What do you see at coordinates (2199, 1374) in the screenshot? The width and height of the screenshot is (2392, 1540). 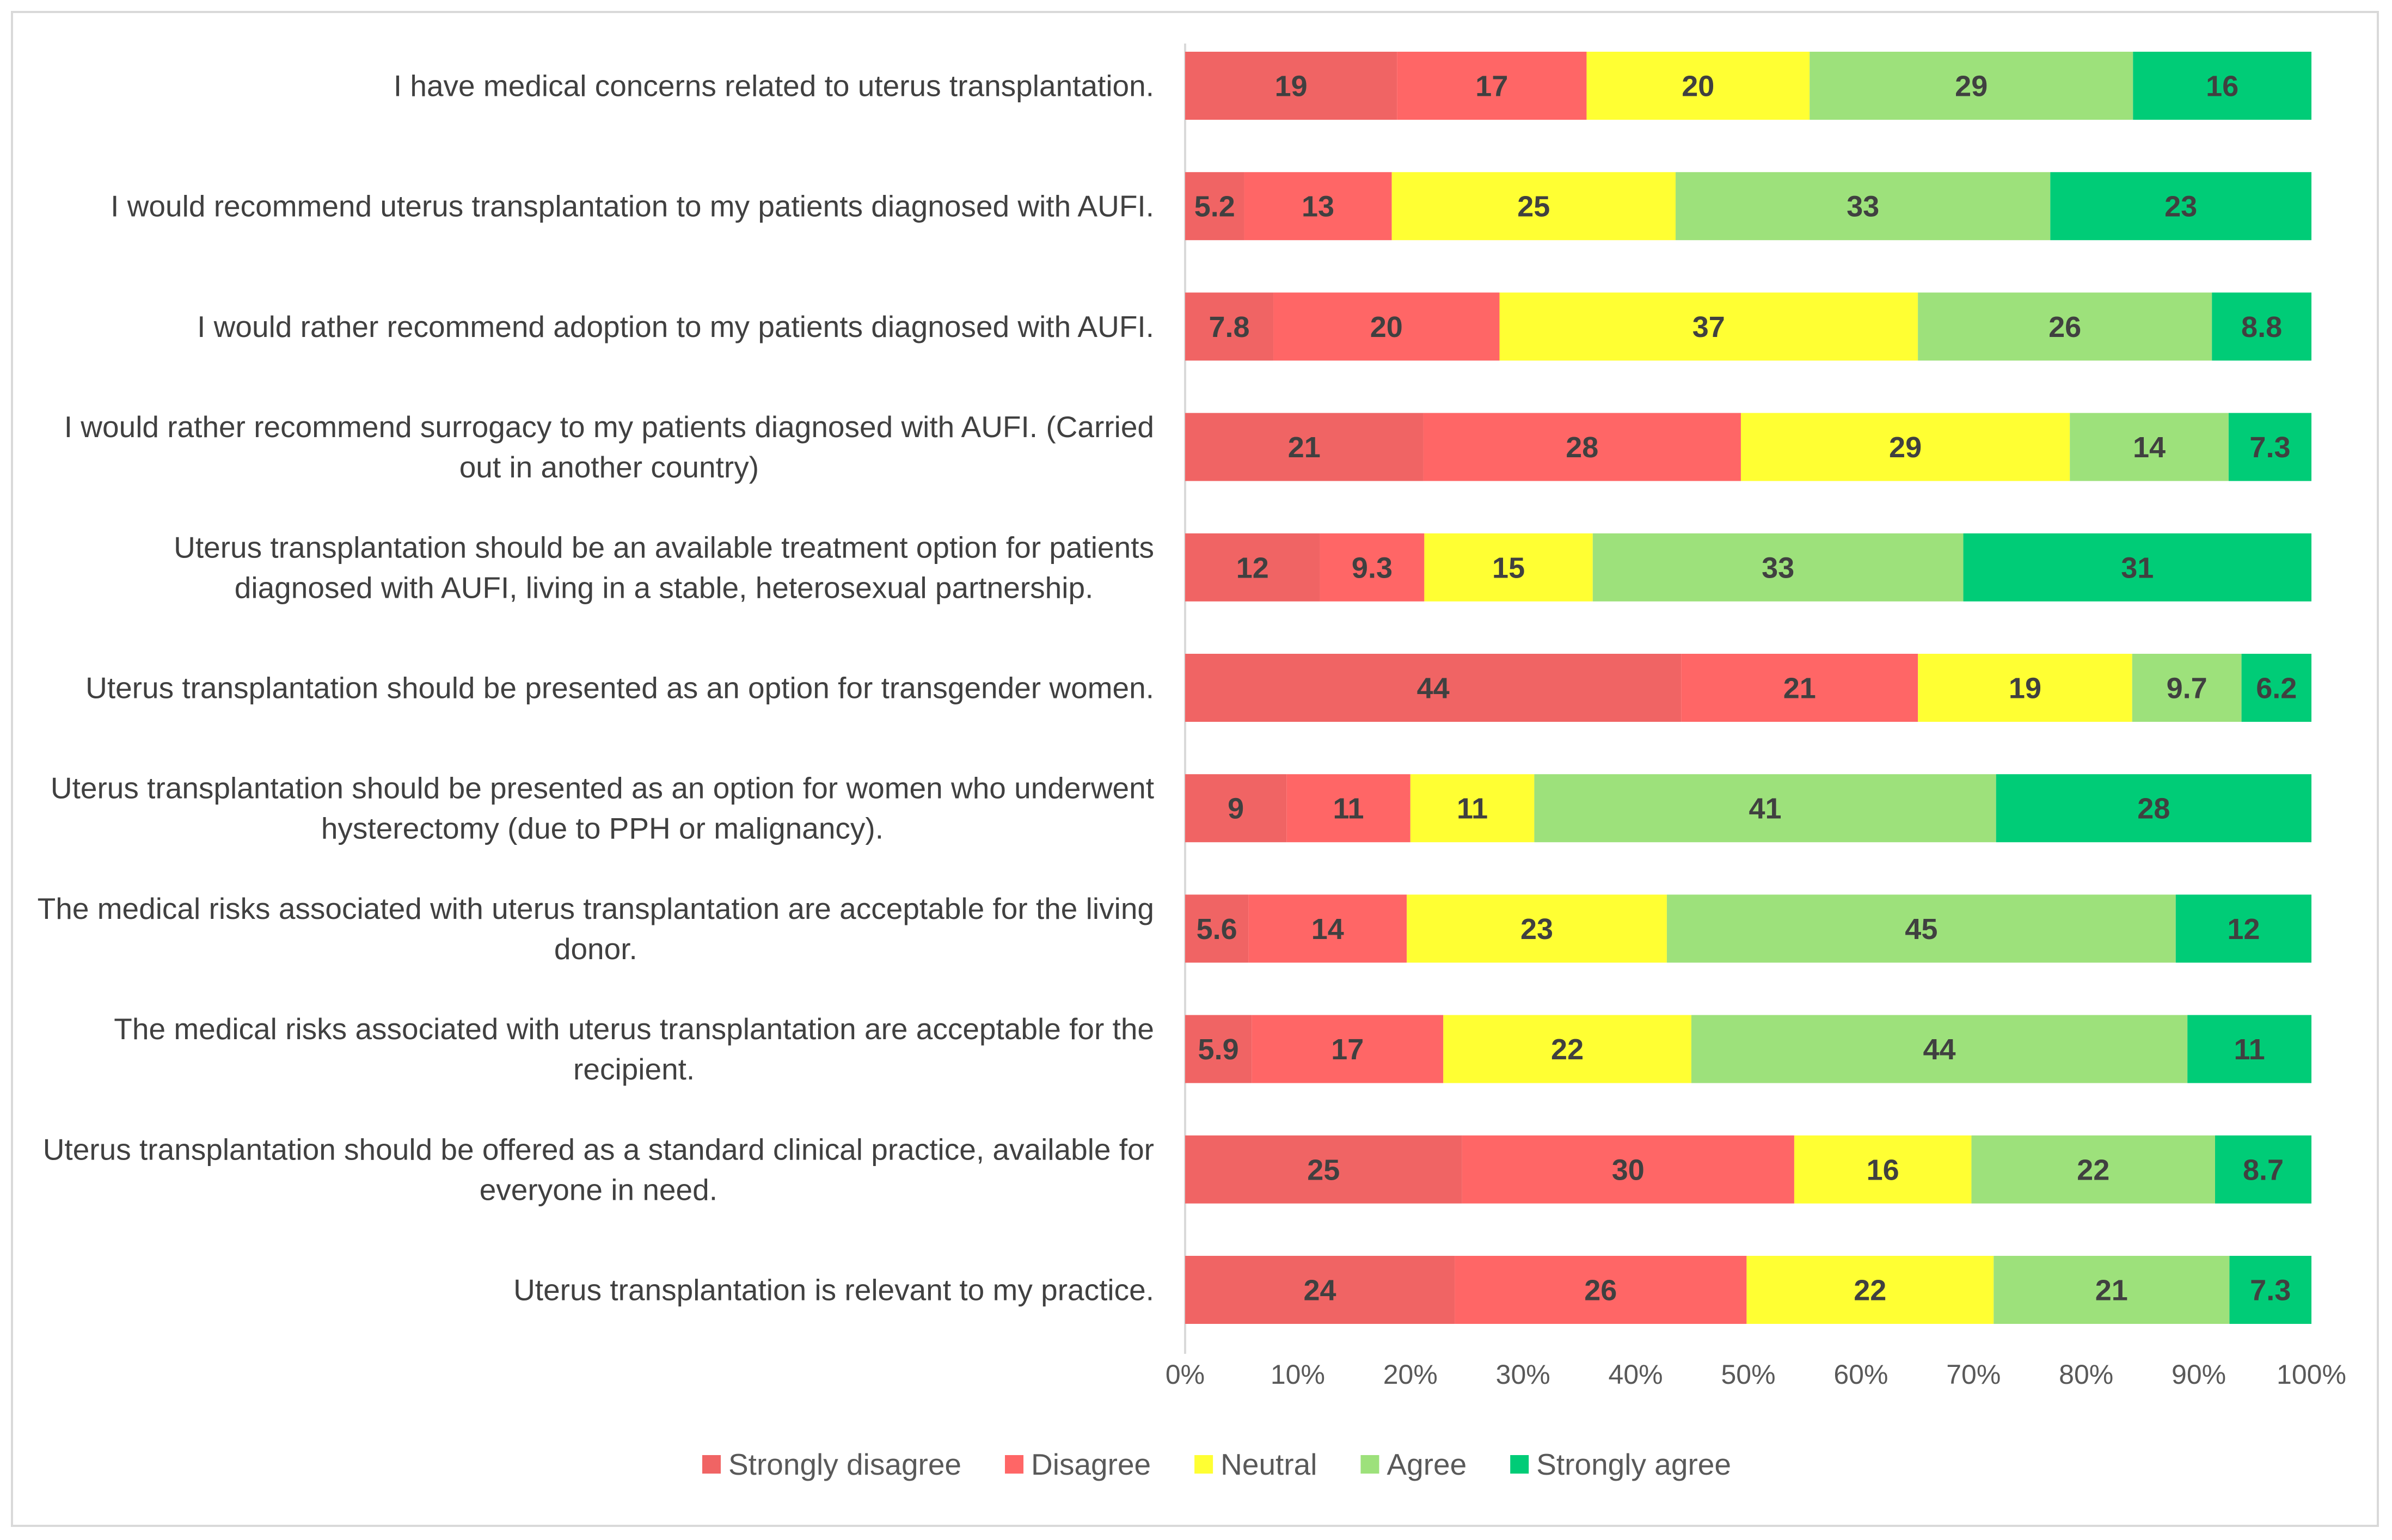 I see `x-tick-label: 90%` at bounding box center [2199, 1374].